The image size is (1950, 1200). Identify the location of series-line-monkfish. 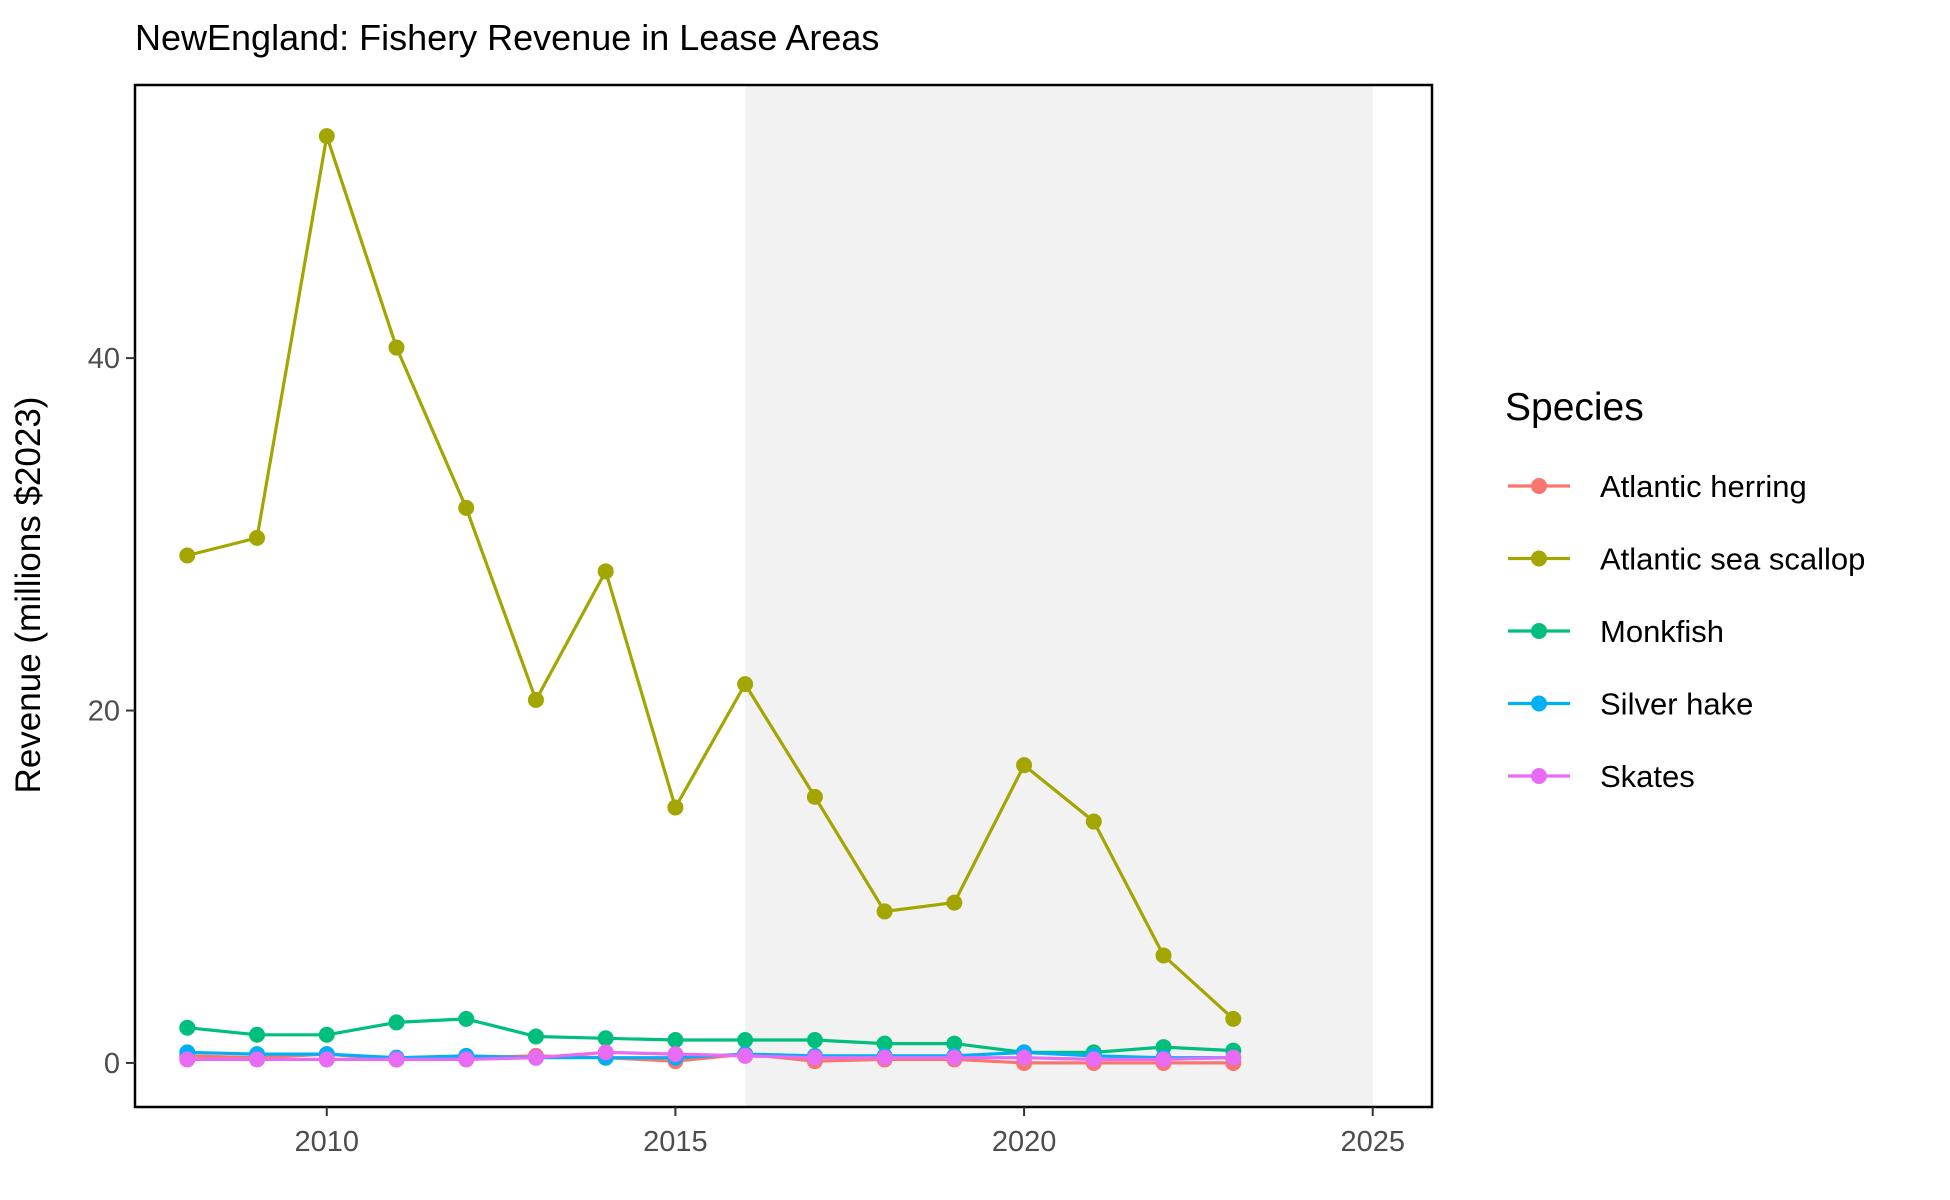
(710, 1036).